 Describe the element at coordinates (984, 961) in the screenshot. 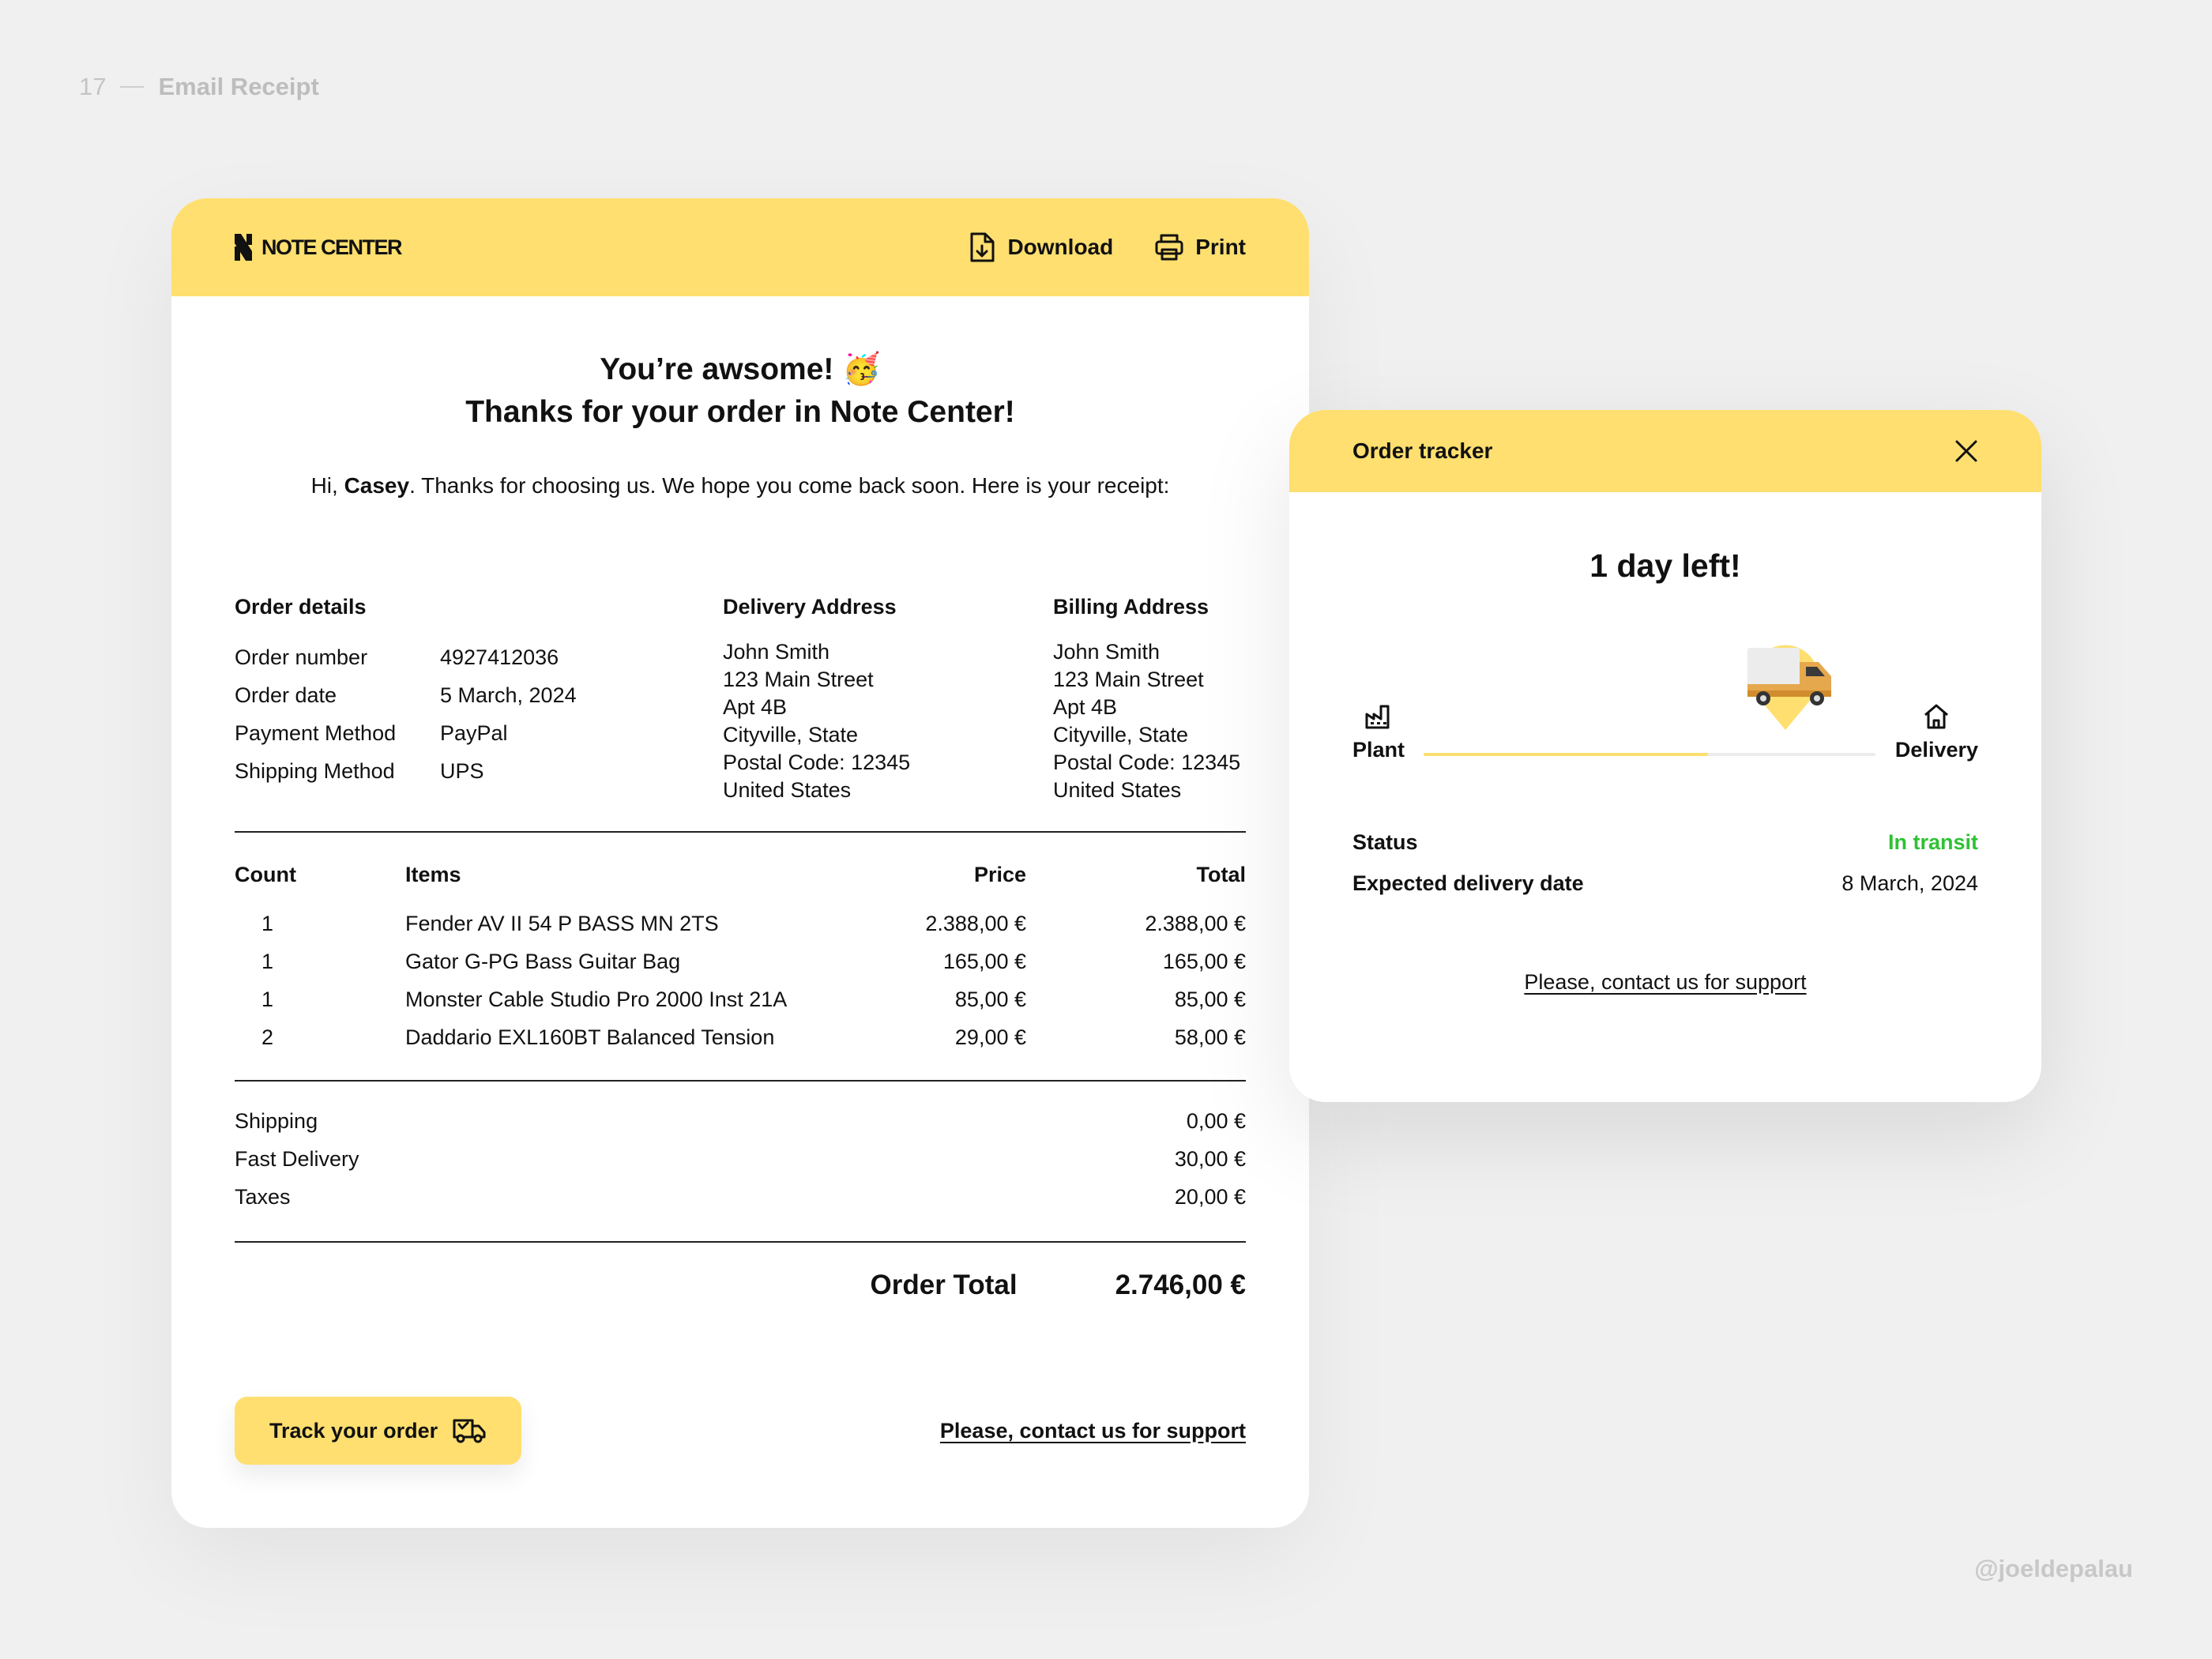

I see `item-price: 165,00 €` at that location.